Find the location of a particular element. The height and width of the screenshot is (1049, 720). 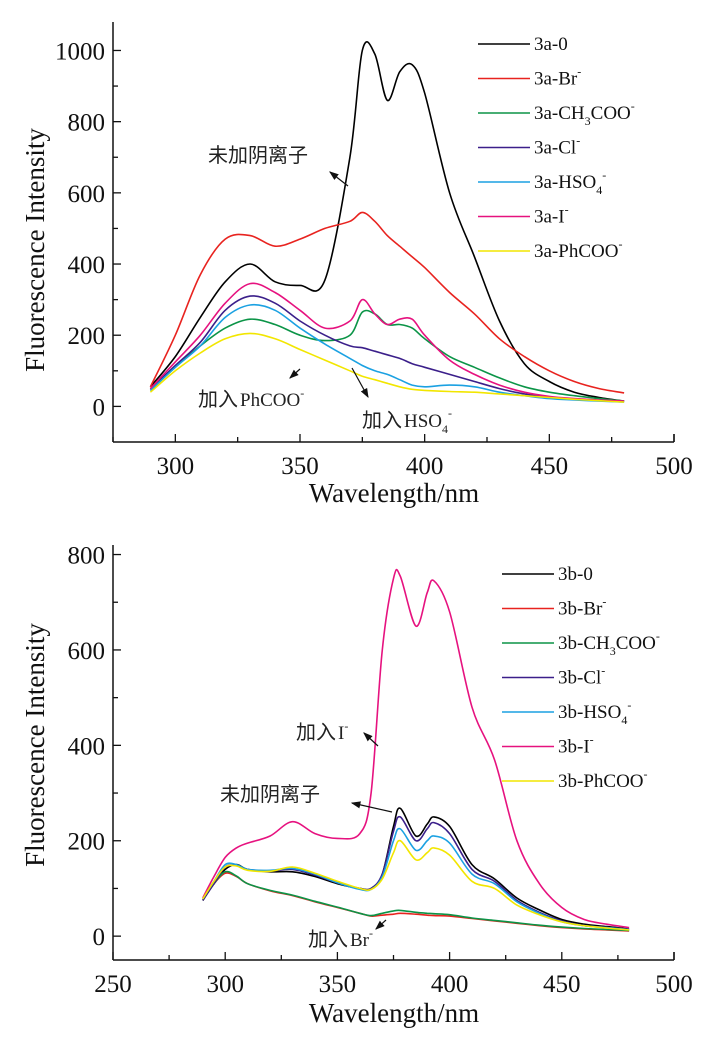

legend-item: 3b-CH3COO- is located at coordinates (581, 643).